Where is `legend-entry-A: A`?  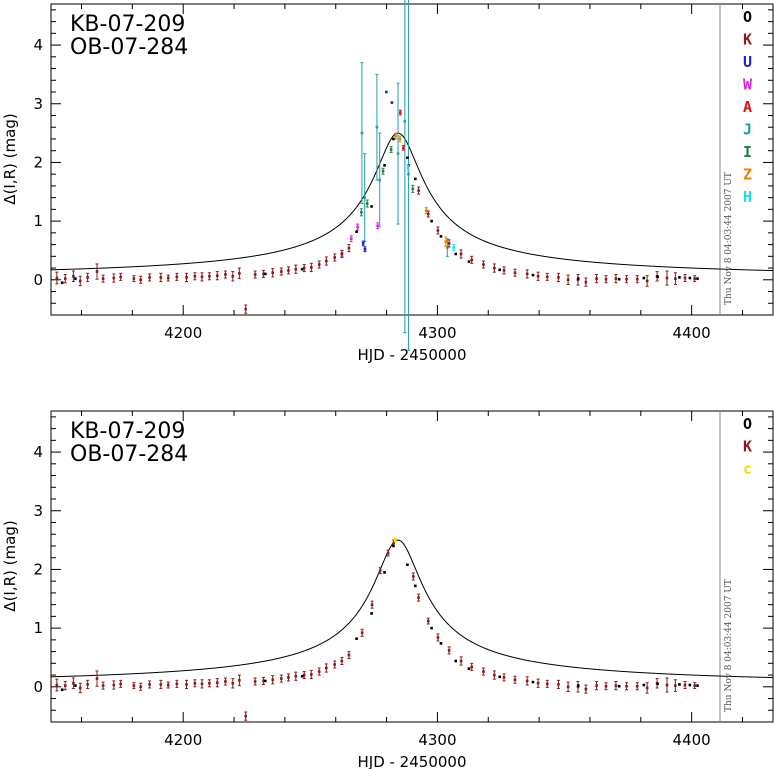
legend-entry-A: A is located at coordinates (747, 107).